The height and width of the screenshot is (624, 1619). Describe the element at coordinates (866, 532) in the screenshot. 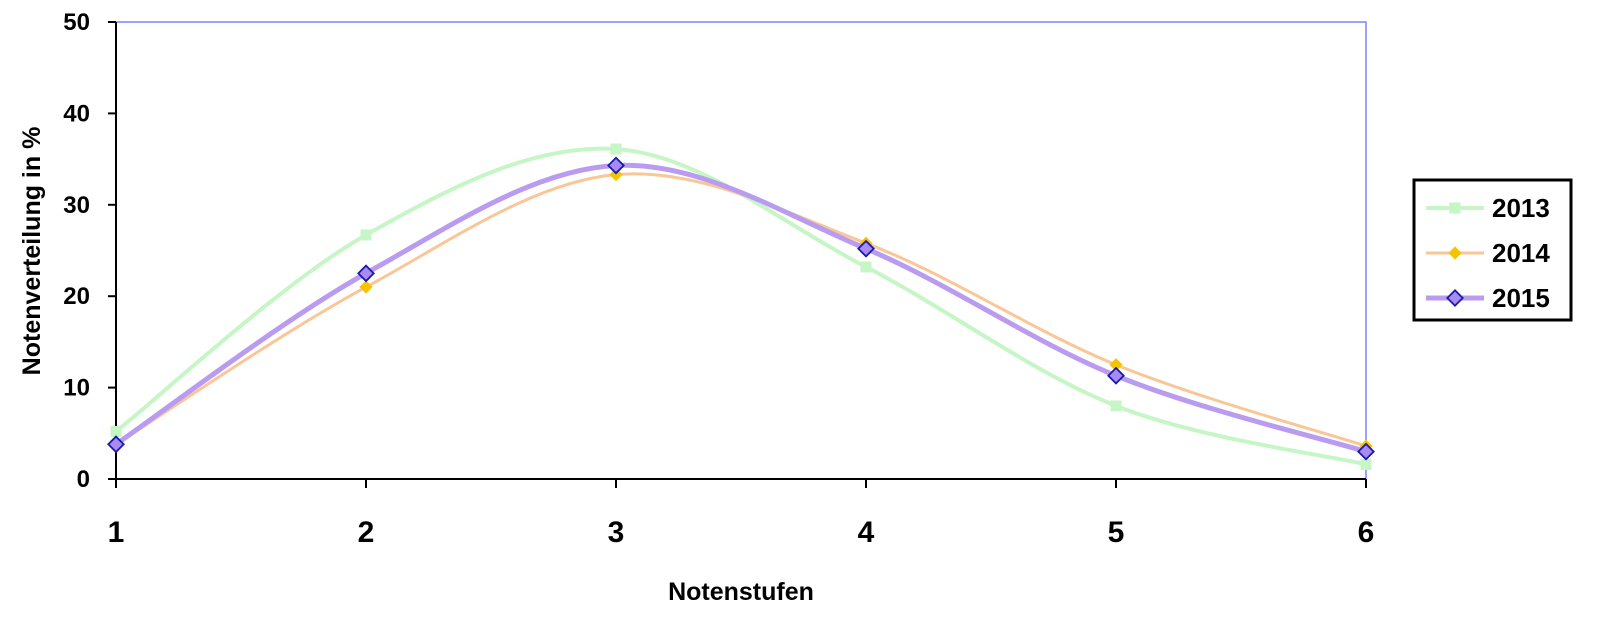

I see `x-tick-label: 4` at that location.